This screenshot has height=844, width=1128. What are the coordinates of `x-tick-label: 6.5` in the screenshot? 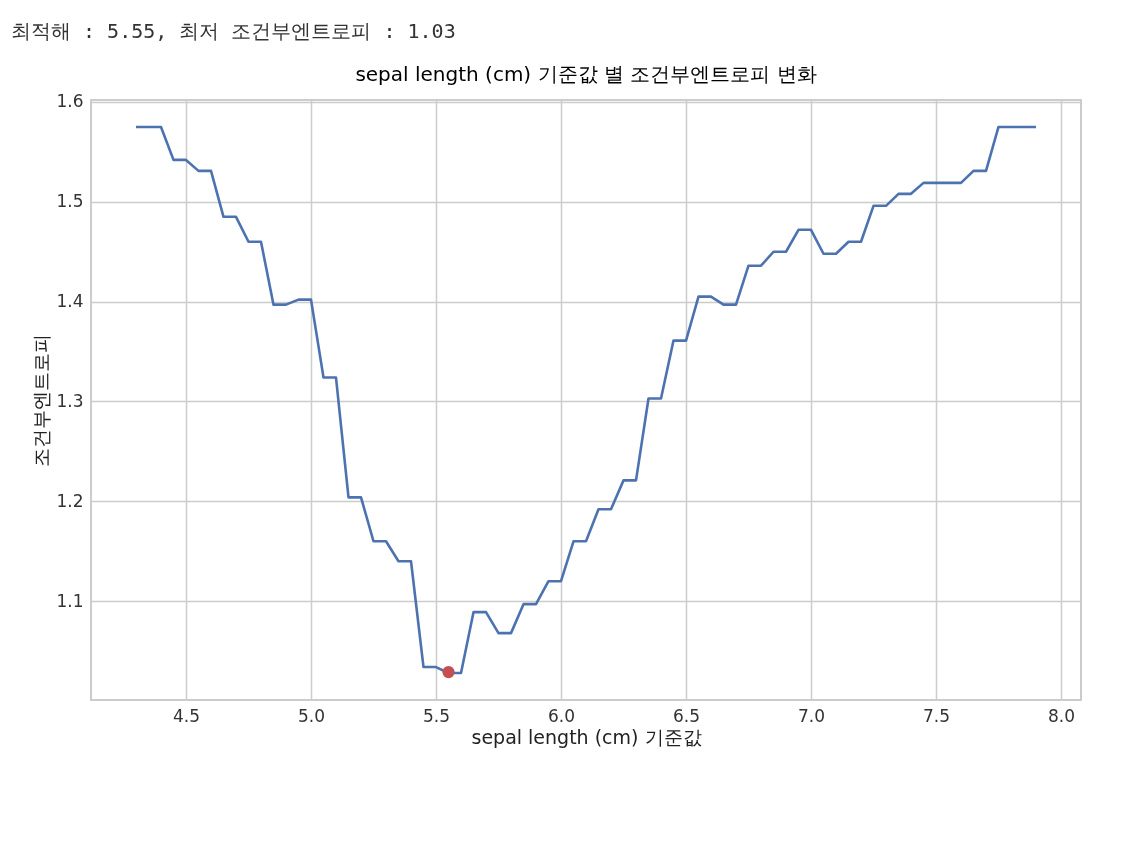 It's located at (686, 715).